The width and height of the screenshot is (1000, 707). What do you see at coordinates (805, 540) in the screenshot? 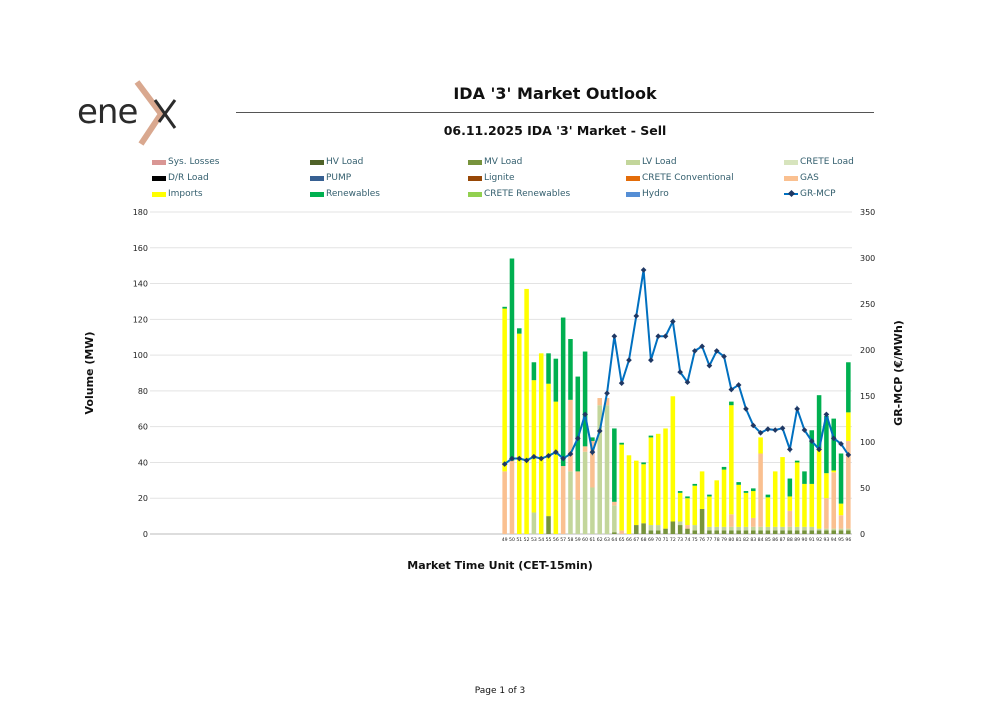
I see `x-tick-label: 90` at bounding box center [805, 540].